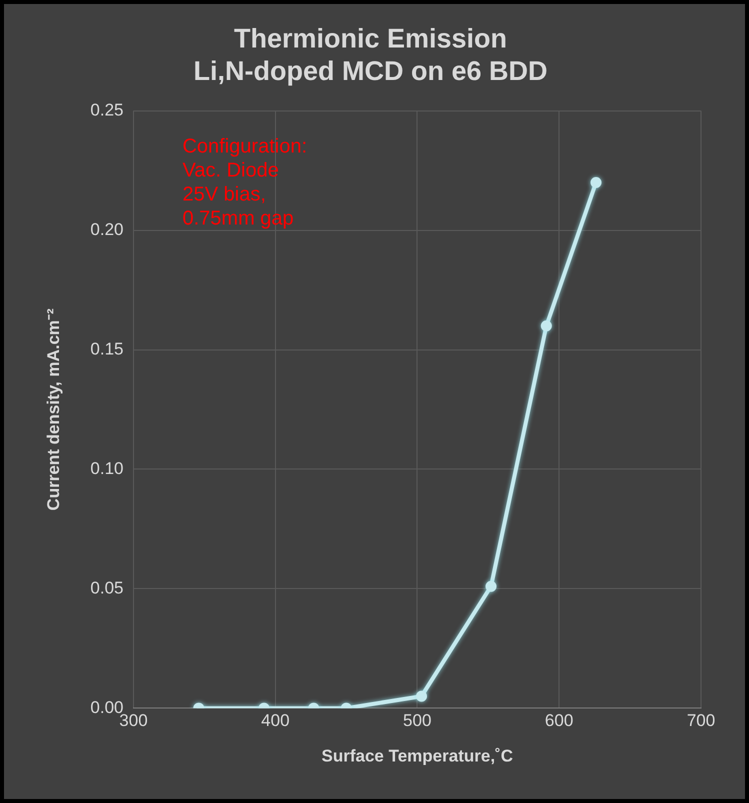 The height and width of the screenshot is (803, 749). I want to click on x-tick-label: 600, so click(559, 720).